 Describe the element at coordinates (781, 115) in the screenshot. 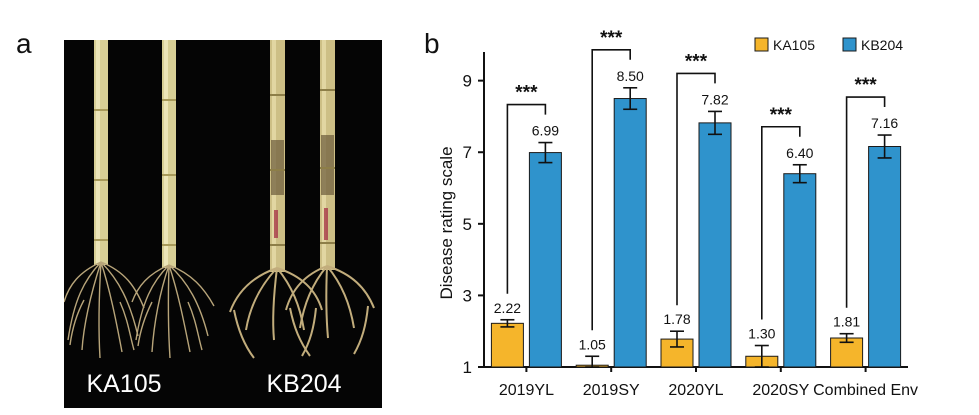

I see `significance-mark-3: ***` at that location.